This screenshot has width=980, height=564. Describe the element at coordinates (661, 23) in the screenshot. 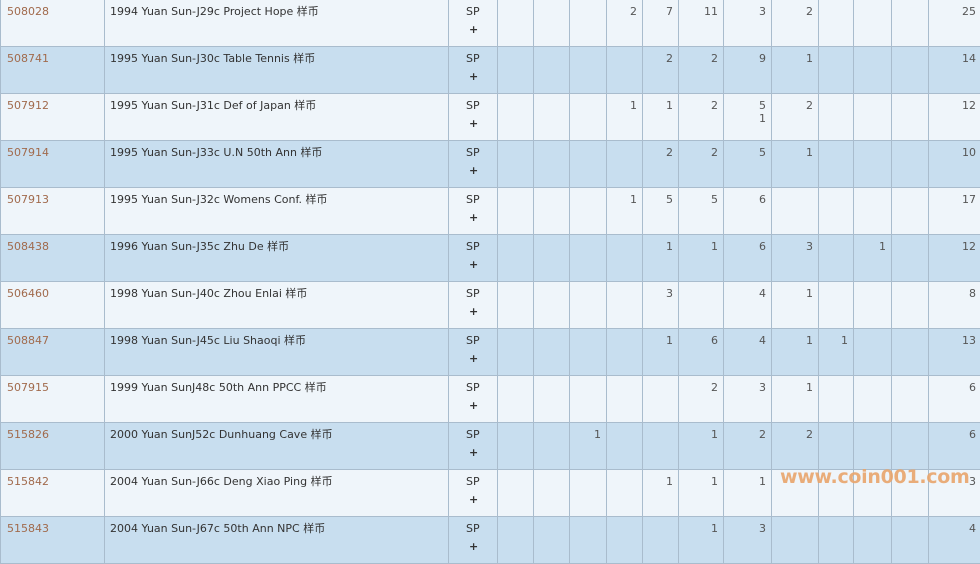

I see `grade-count-cell: 7` at that location.